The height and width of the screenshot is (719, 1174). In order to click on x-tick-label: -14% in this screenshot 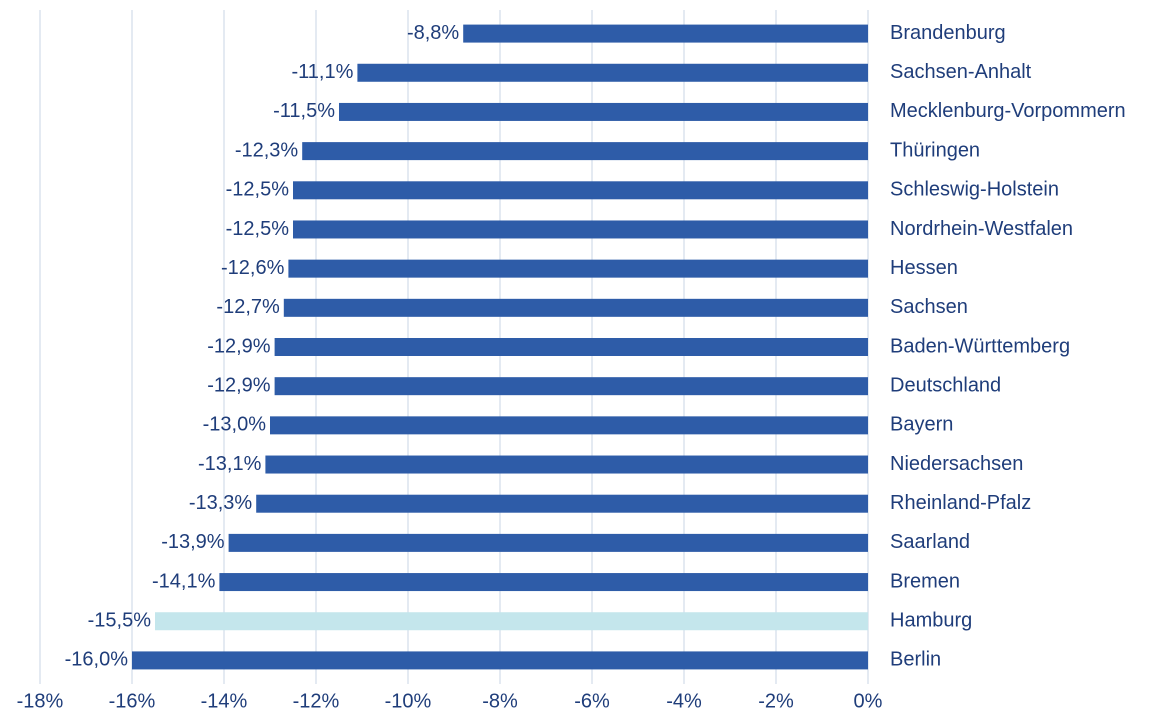, I will do `click(224, 701)`.